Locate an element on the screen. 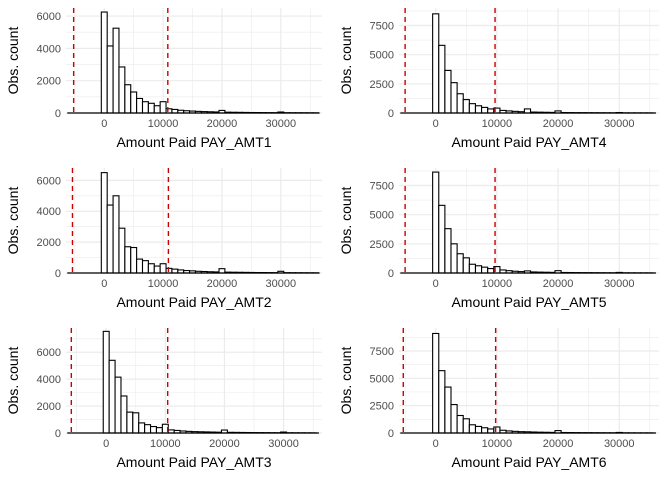 The image size is (672, 480). x-axis-title: Amount Paid PAY_AMT3 is located at coordinates (193, 462).